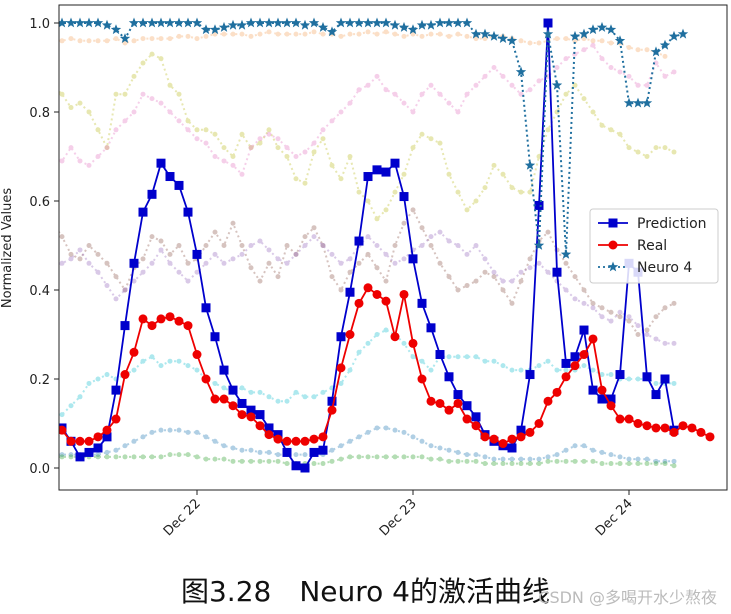  What do you see at coordinates (614, 517) in the screenshot?
I see `x-tick-label: Dec 24` at bounding box center [614, 517].